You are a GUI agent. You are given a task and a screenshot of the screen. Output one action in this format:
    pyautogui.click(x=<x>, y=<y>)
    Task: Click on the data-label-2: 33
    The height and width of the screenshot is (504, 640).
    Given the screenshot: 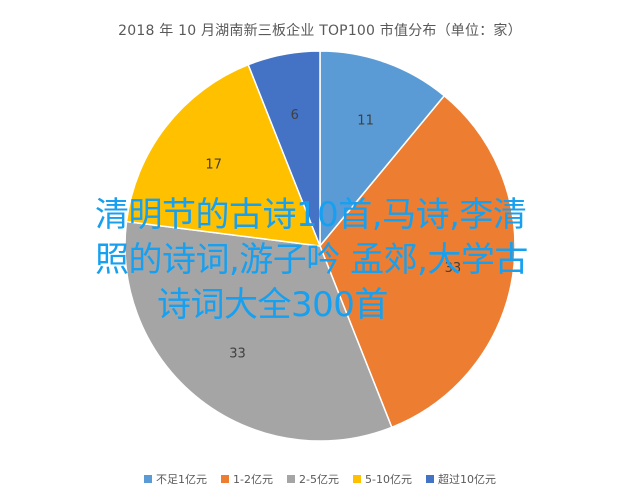 What is the action you would take?
    pyautogui.click(x=453, y=268)
    